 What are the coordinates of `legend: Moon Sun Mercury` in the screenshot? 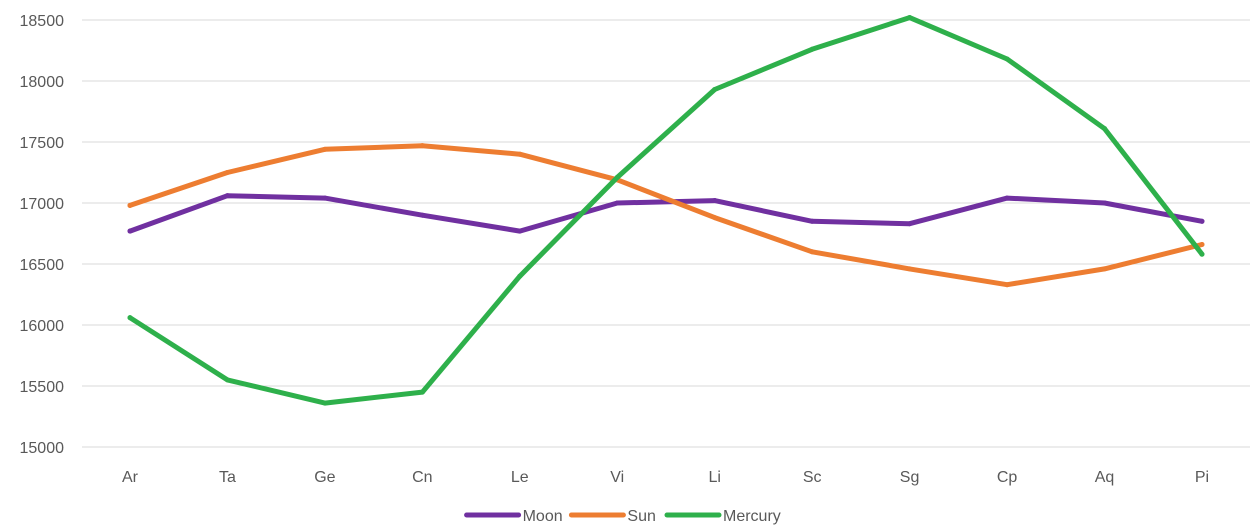 It's located at (622, 516).